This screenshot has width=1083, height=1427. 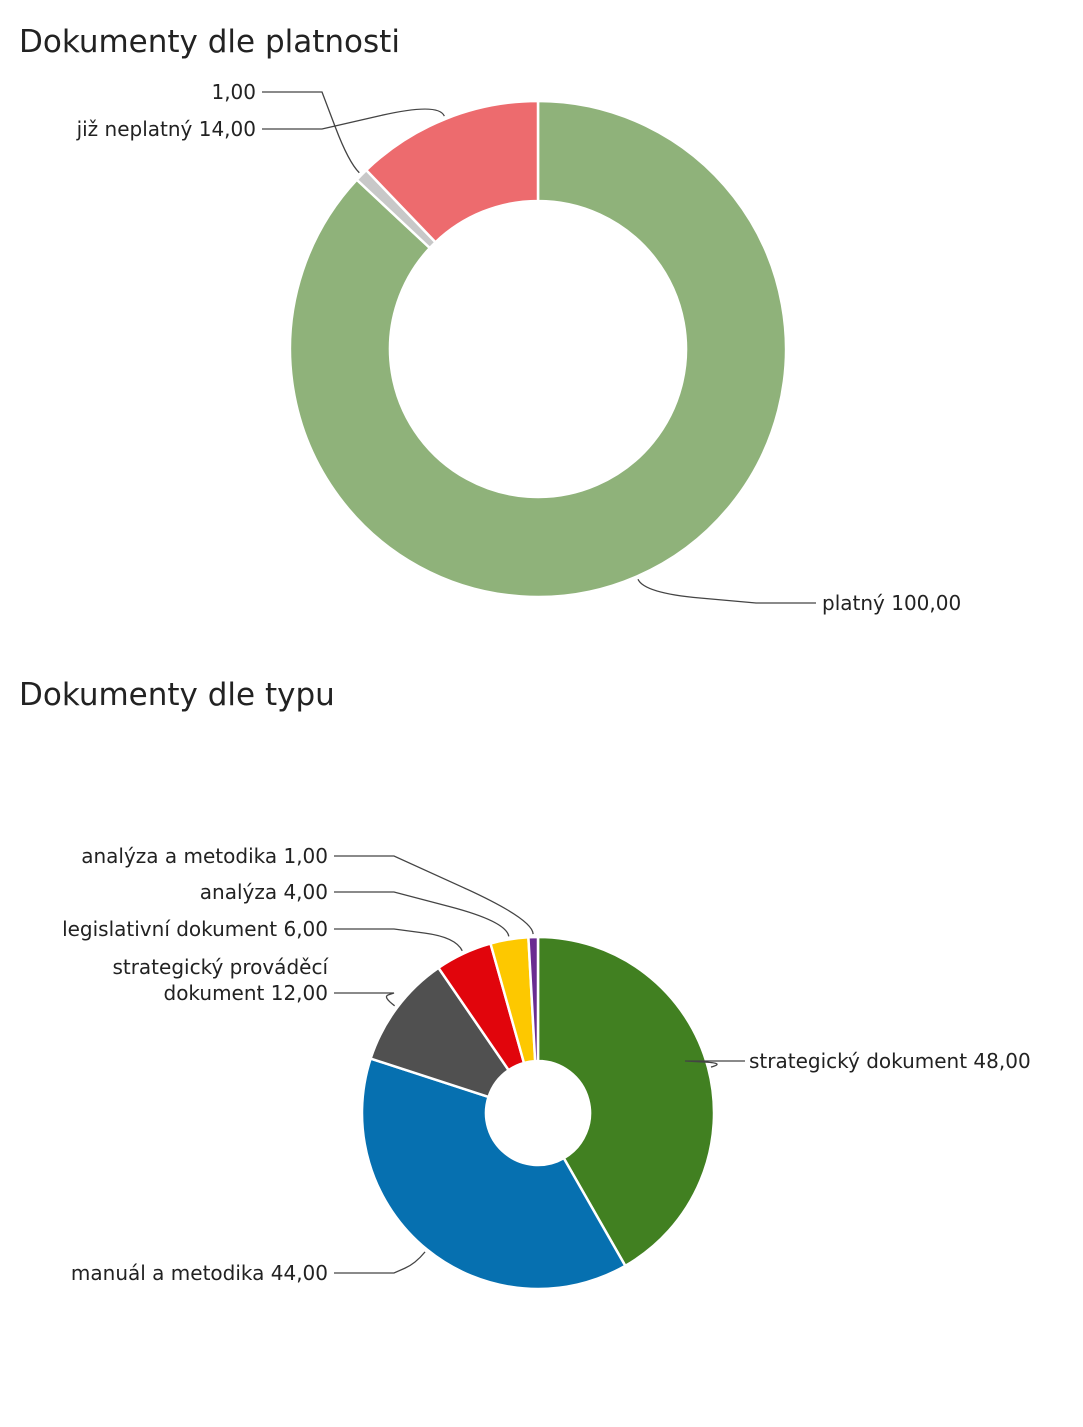 I want to click on data-label-analyza: analýza 4,00, so click(x=264, y=892).